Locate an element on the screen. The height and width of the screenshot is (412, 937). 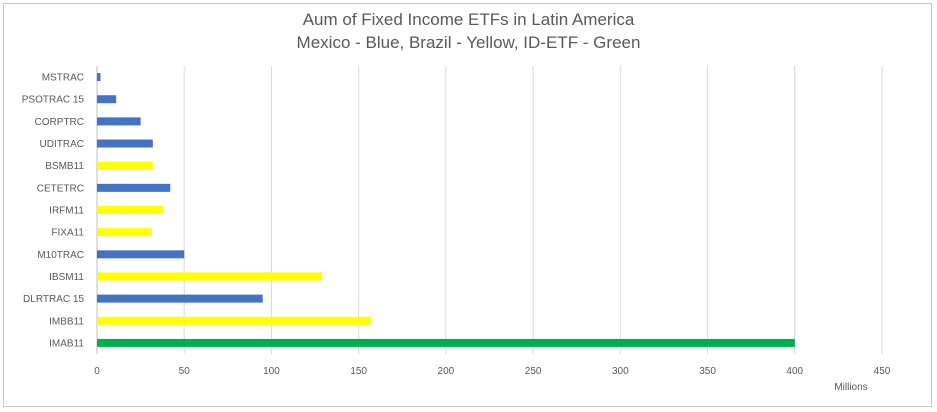
x-tick-label: 100 is located at coordinates (271, 371).